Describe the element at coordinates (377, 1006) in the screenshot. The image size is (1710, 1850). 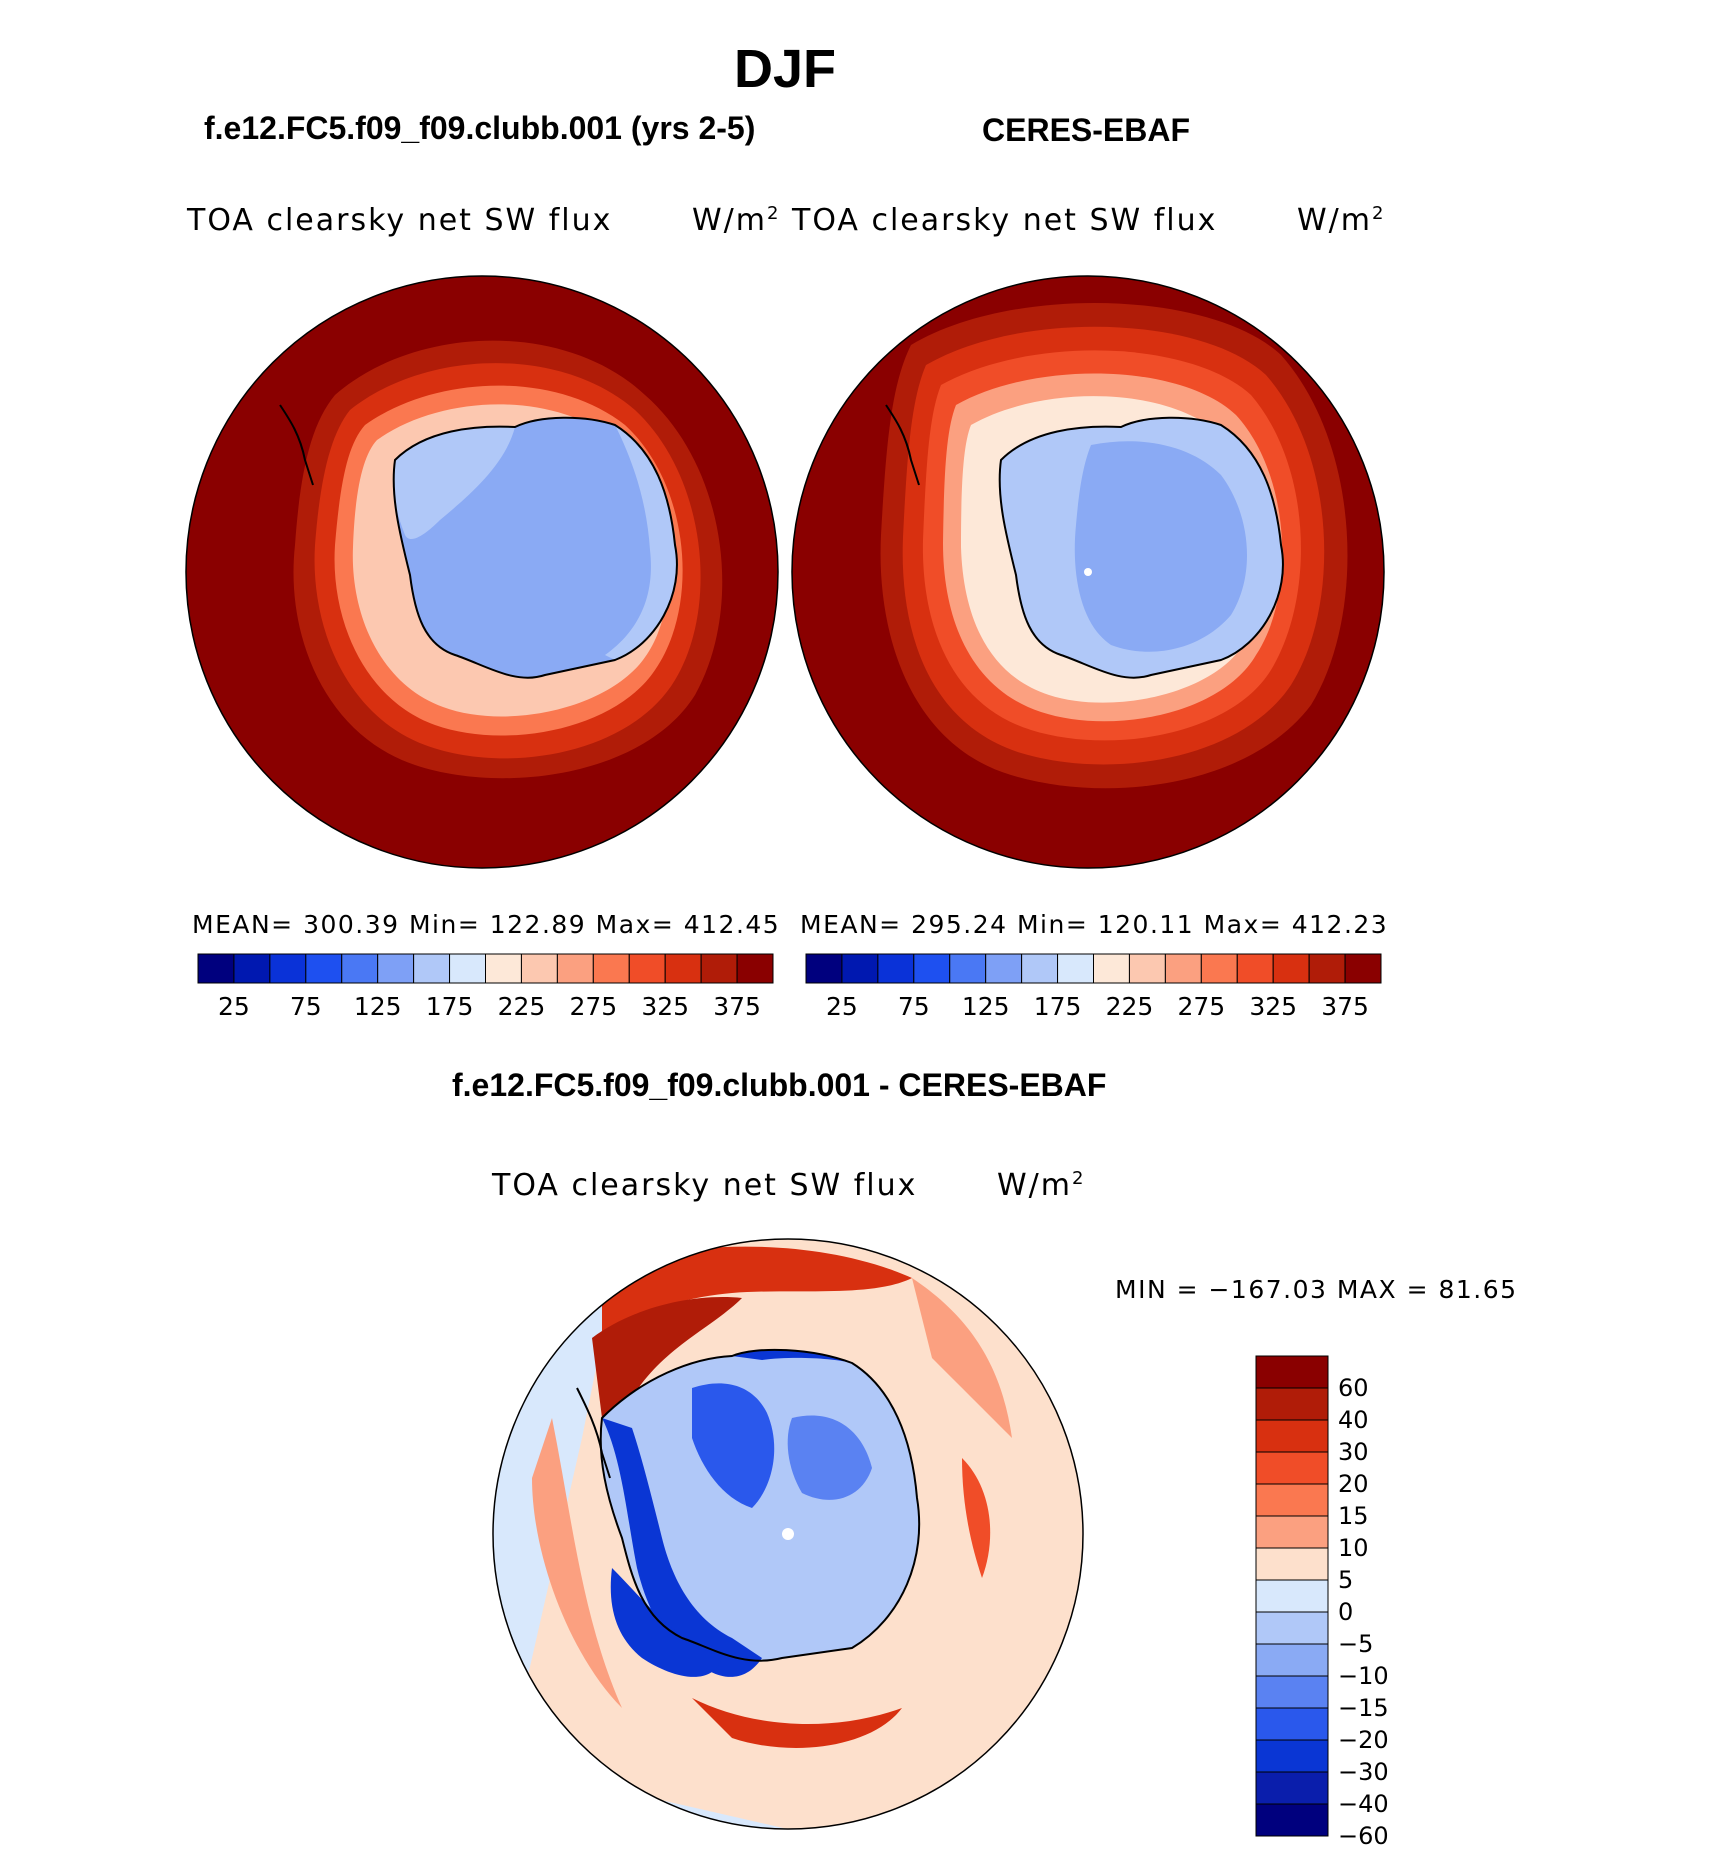
I see `model-colorbar-tick-label: 125` at that location.